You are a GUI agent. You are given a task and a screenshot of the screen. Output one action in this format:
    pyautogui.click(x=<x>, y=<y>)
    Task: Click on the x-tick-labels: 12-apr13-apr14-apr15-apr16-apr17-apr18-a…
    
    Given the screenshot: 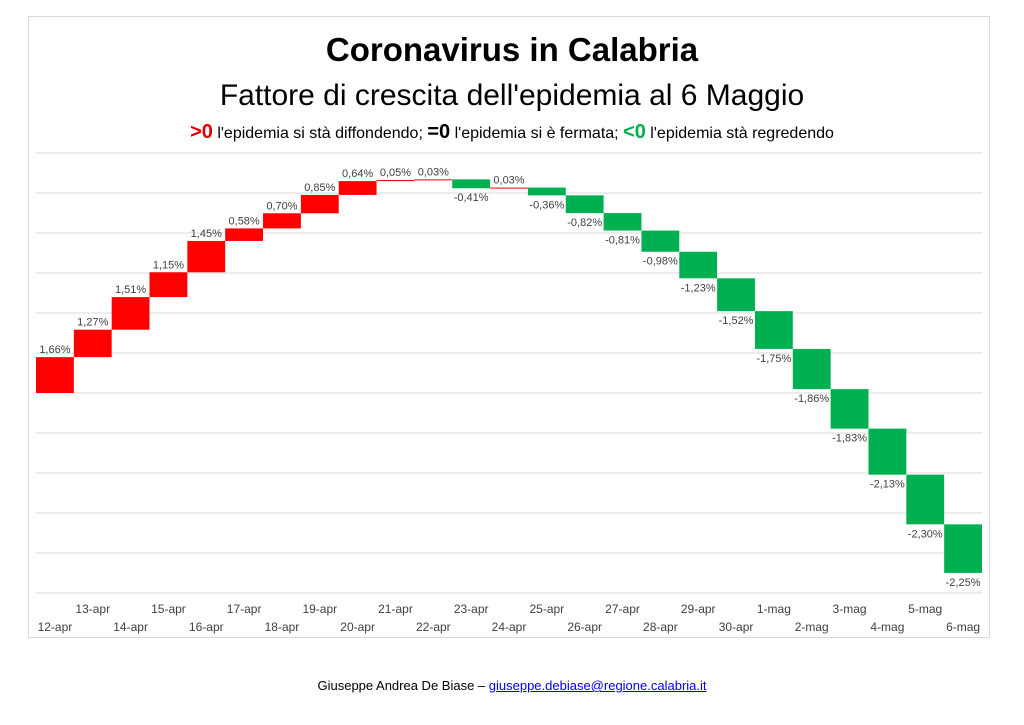 What is the action you would take?
    pyautogui.click(x=509, y=618)
    